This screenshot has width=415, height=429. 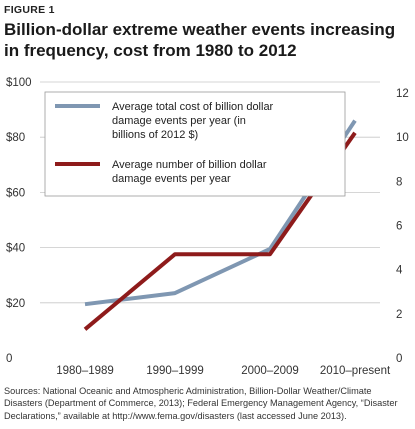 What do you see at coordinates (399, 182) in the screenshot?
I see `y-right-tick-label: 8` at bounding box center [399, 182].